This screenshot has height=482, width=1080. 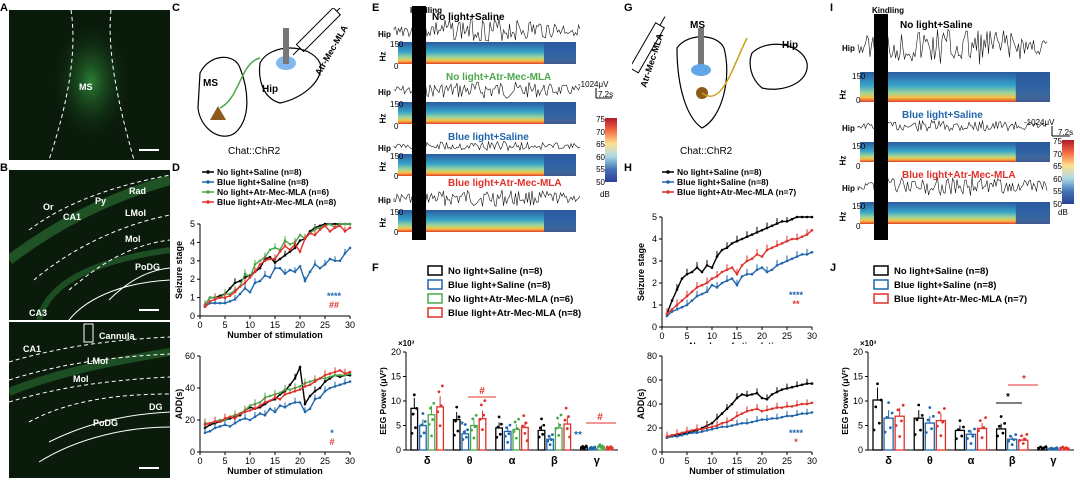 I want to click on significance-mark: *, so click(x=1024, y=379).